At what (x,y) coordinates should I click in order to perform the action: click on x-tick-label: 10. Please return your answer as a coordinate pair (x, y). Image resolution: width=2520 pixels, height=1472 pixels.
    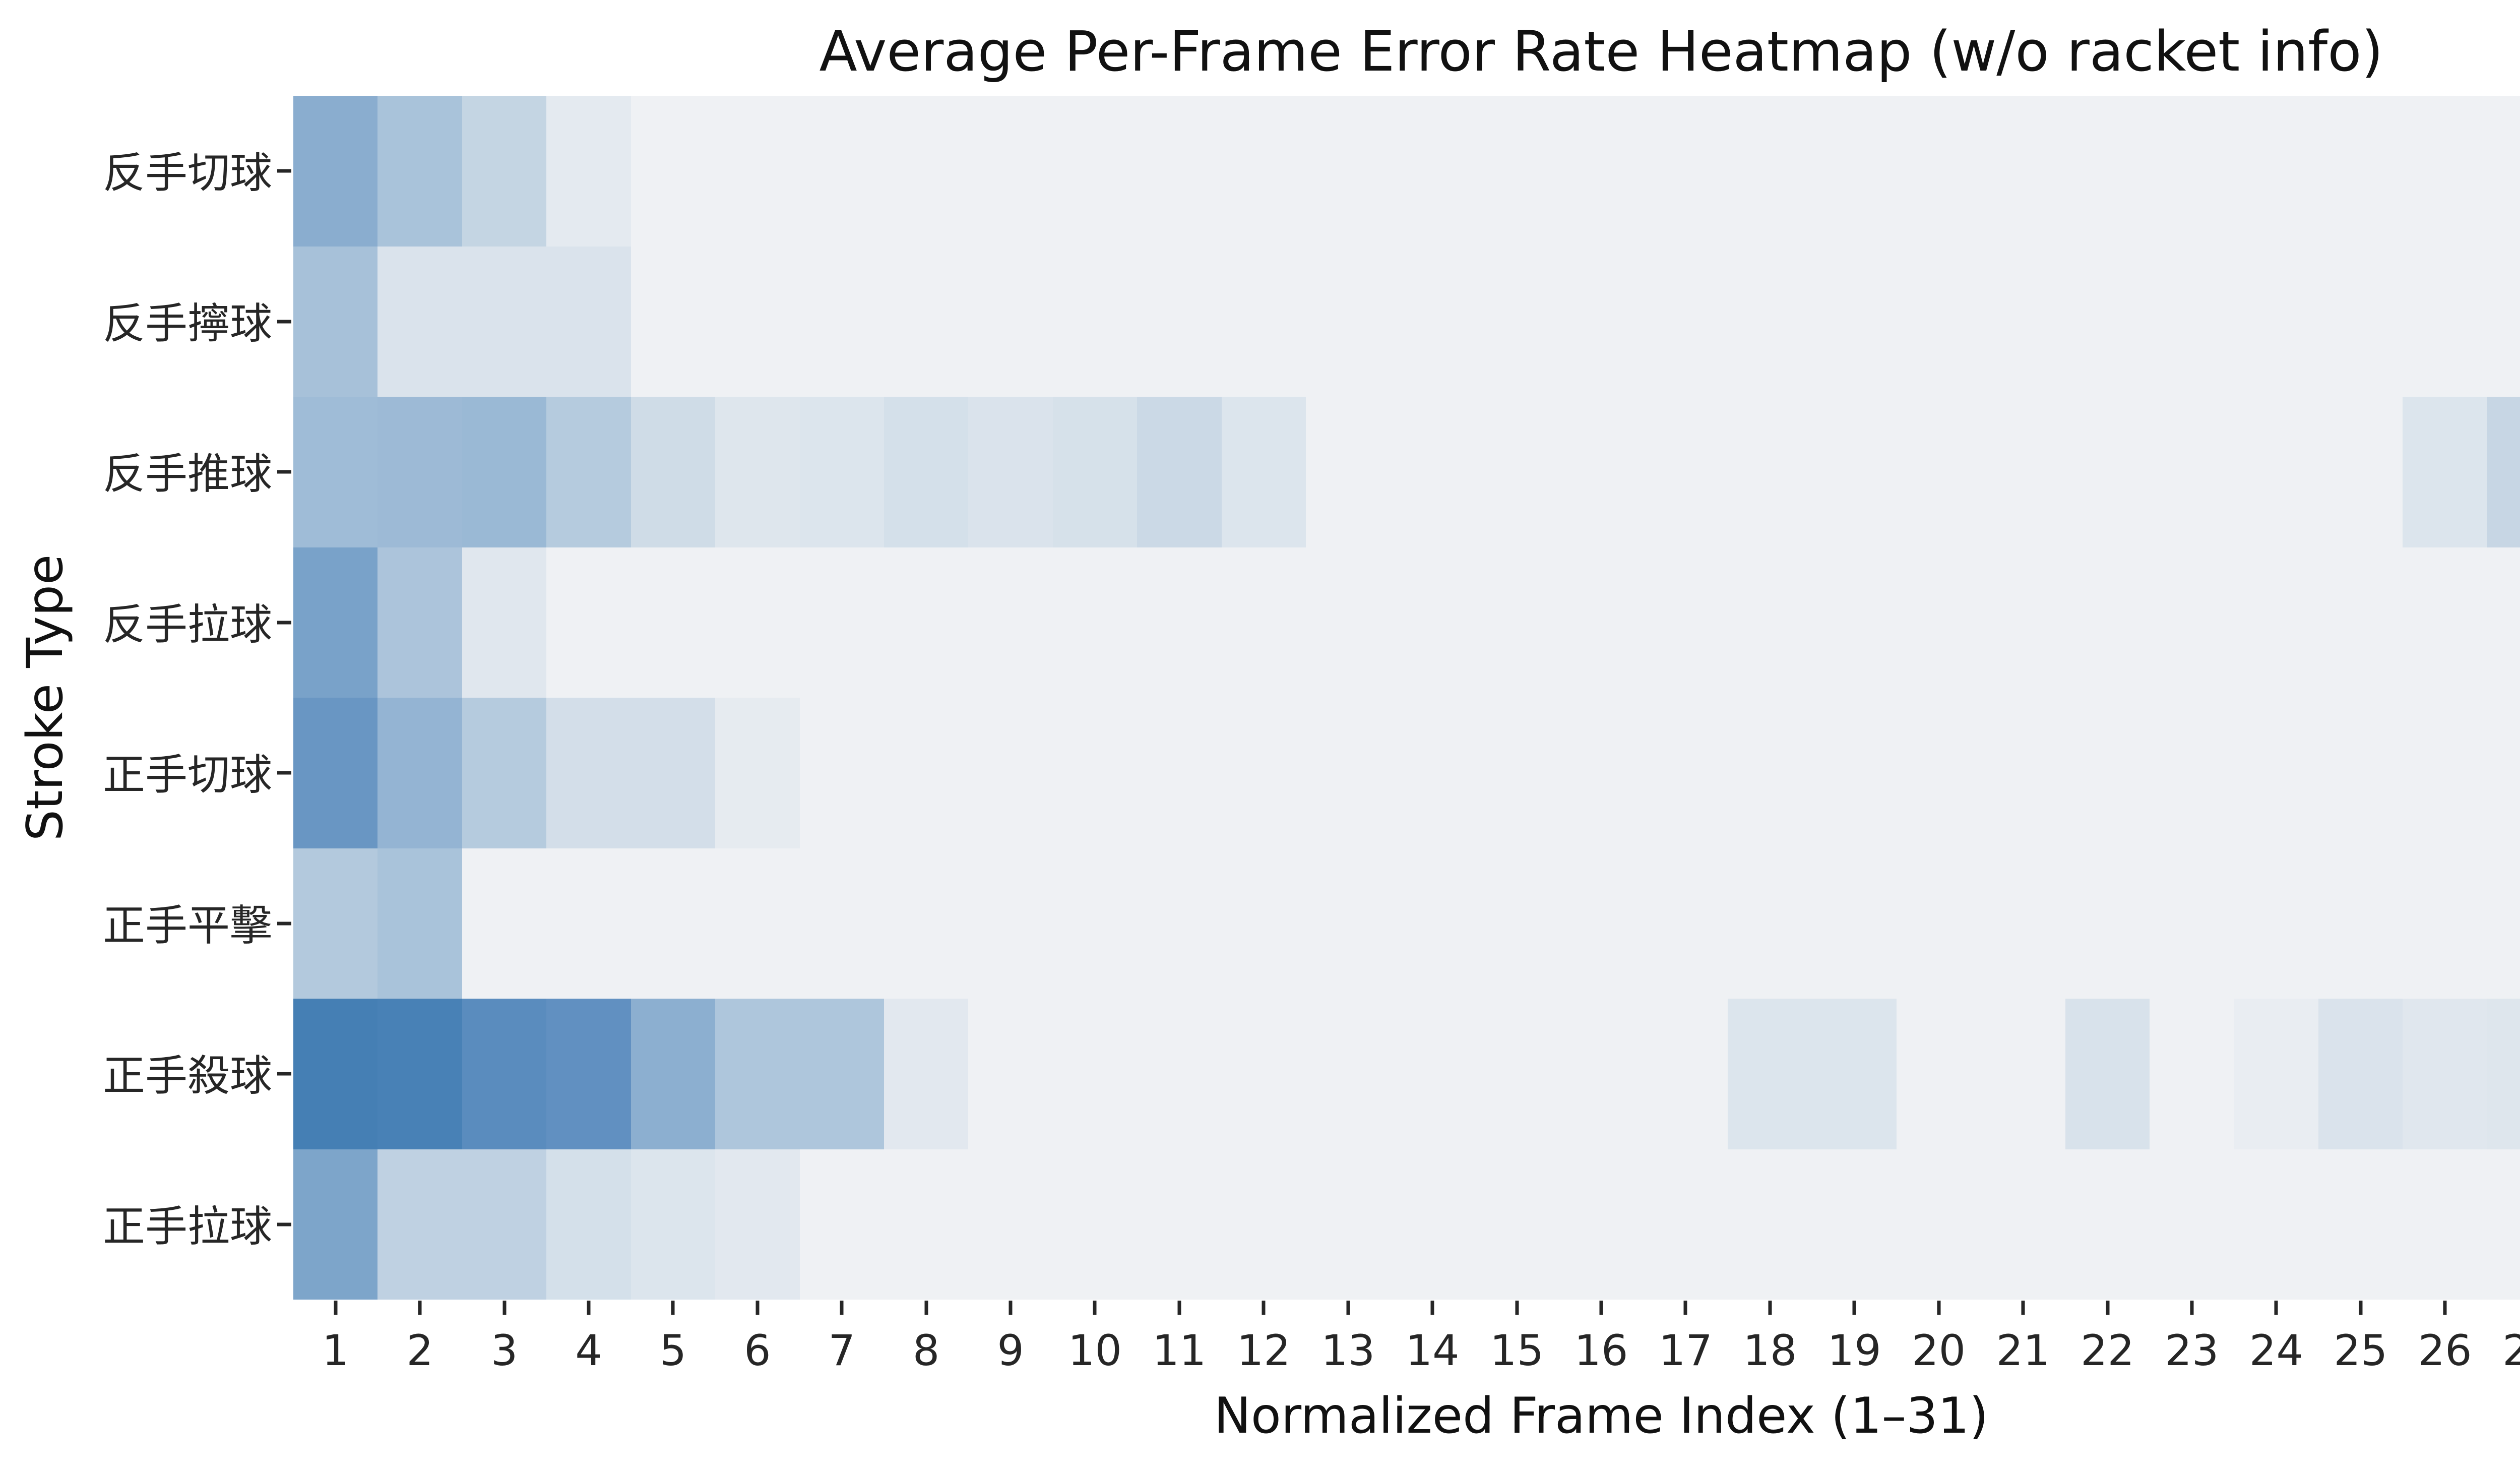
    Looking at the image, I should click on (1095, 1350).